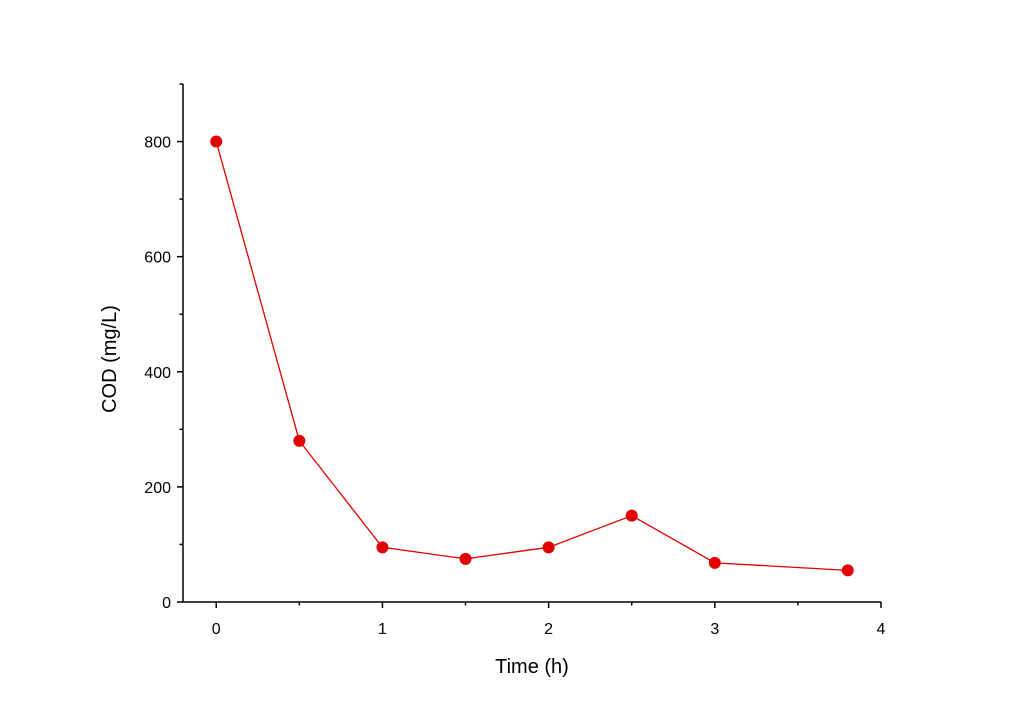 The width and height of the screenshot is (1024, 723). I want to click on y-tick-label: 800, so click(157, 143).